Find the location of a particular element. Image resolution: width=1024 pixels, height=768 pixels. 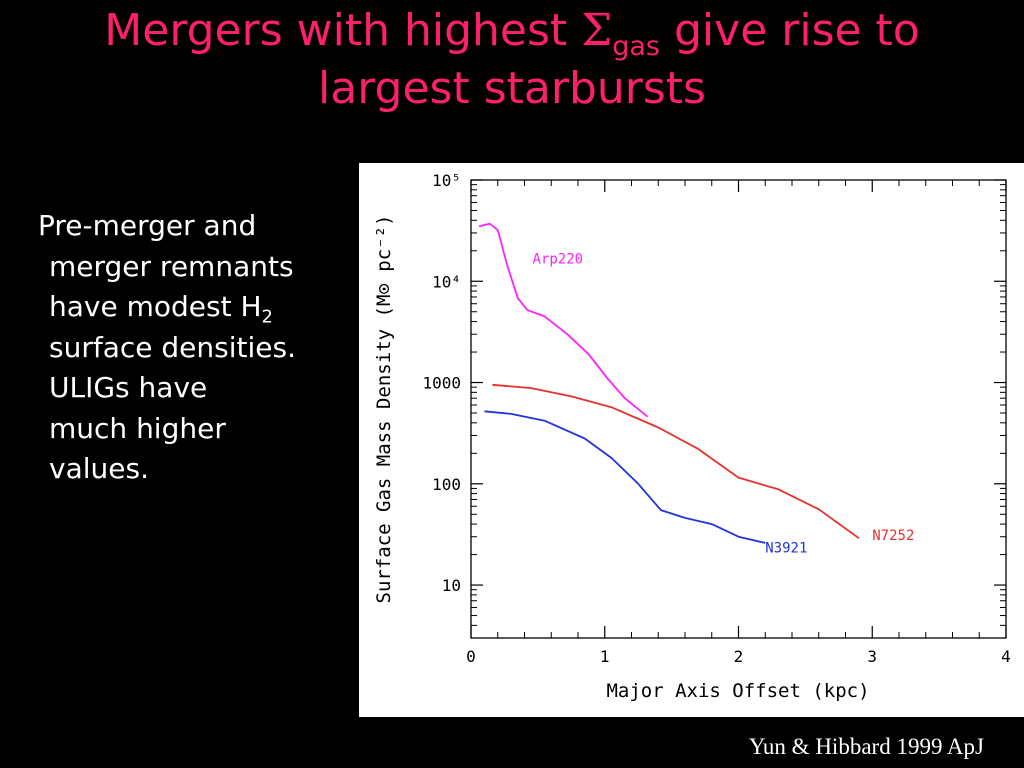

series-line-arp220 is located at coordinates (563, 320).